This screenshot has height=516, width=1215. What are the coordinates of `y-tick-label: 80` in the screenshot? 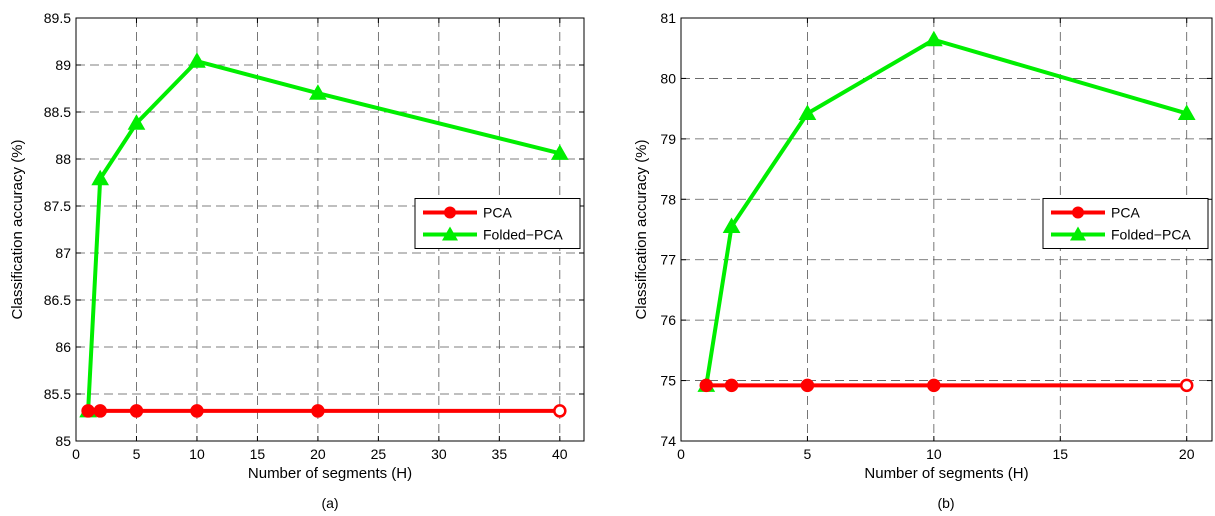 It's located at (668, 78).